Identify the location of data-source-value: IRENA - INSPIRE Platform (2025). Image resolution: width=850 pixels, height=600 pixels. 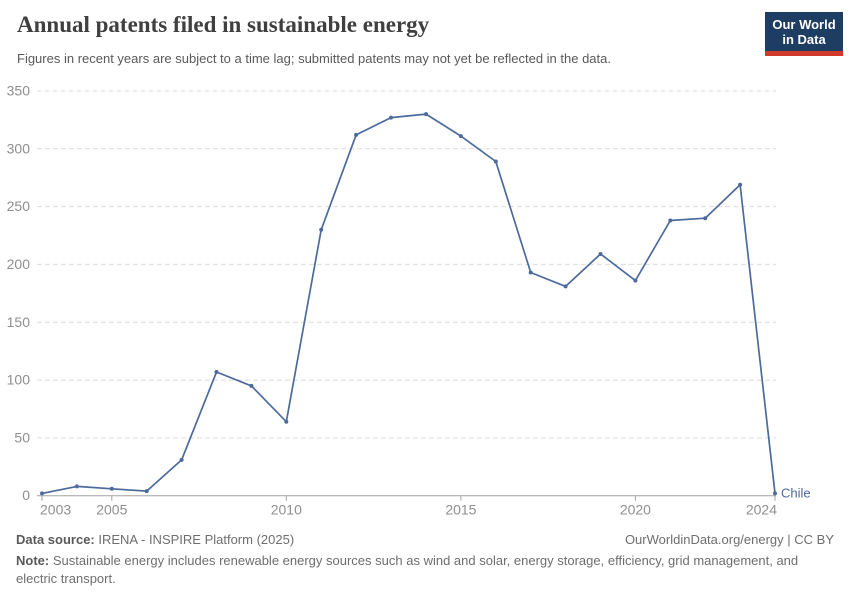
(196, 539).